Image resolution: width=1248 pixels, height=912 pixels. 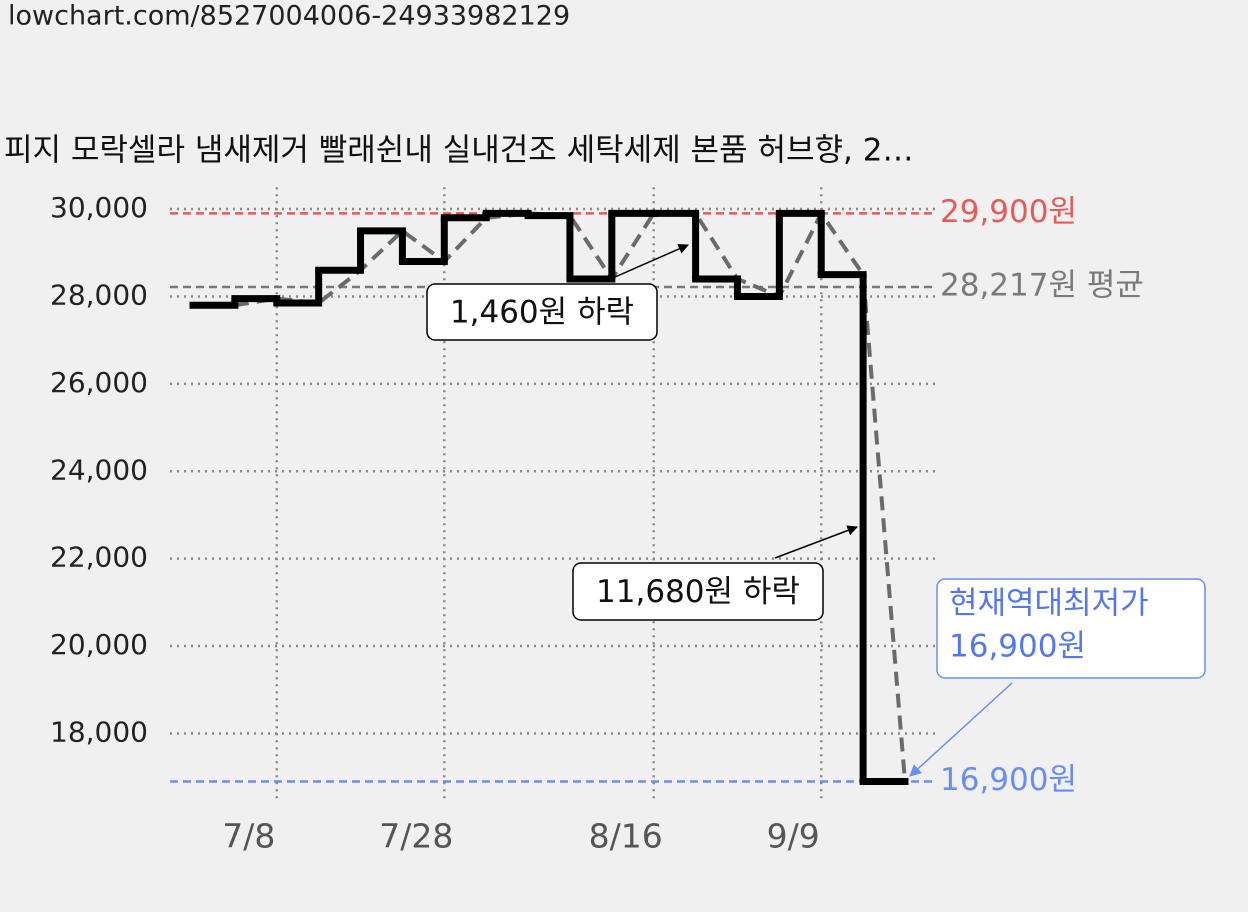 I want to click on annotation-text: 현재역대최저가, so click(x=1049, y=604).